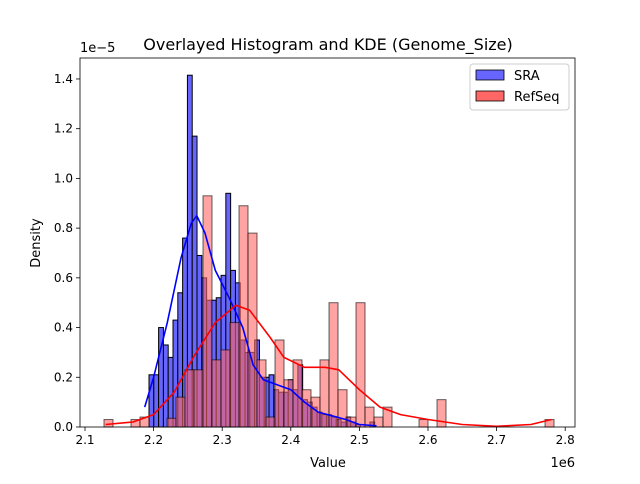 The height and width of the screenshot is (484, 640). Describe the element at coordinates (222, 440) in the screenshot. I see `x-tick-label: 2.3` at that location.